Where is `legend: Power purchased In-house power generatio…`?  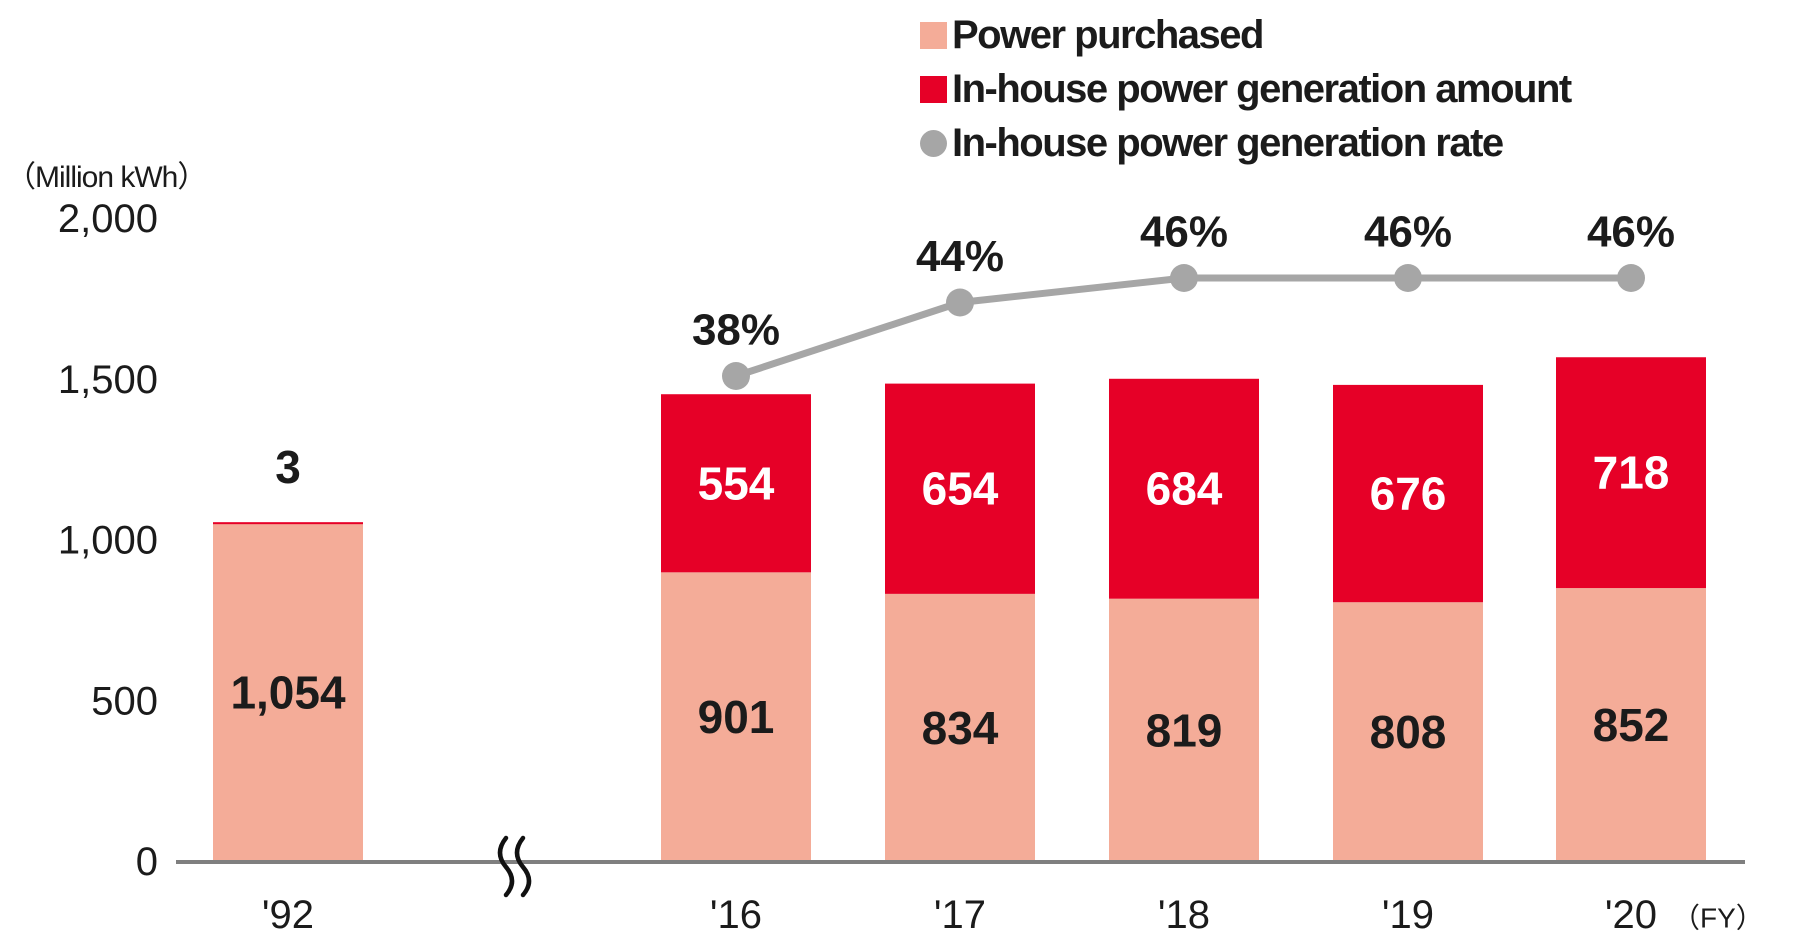
legend: Power purchased In-house power generatio… is located at coordinates (1246, 89).